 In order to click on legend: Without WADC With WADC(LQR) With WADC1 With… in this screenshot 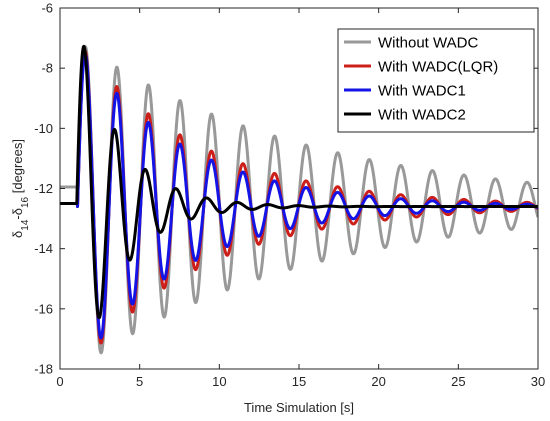, I will do `click(436, 80)`.